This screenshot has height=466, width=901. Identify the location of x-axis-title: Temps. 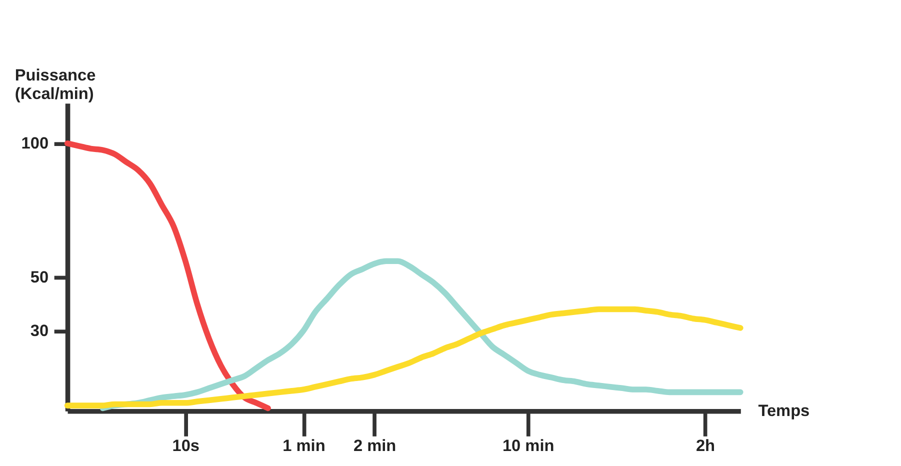
(784, 411).